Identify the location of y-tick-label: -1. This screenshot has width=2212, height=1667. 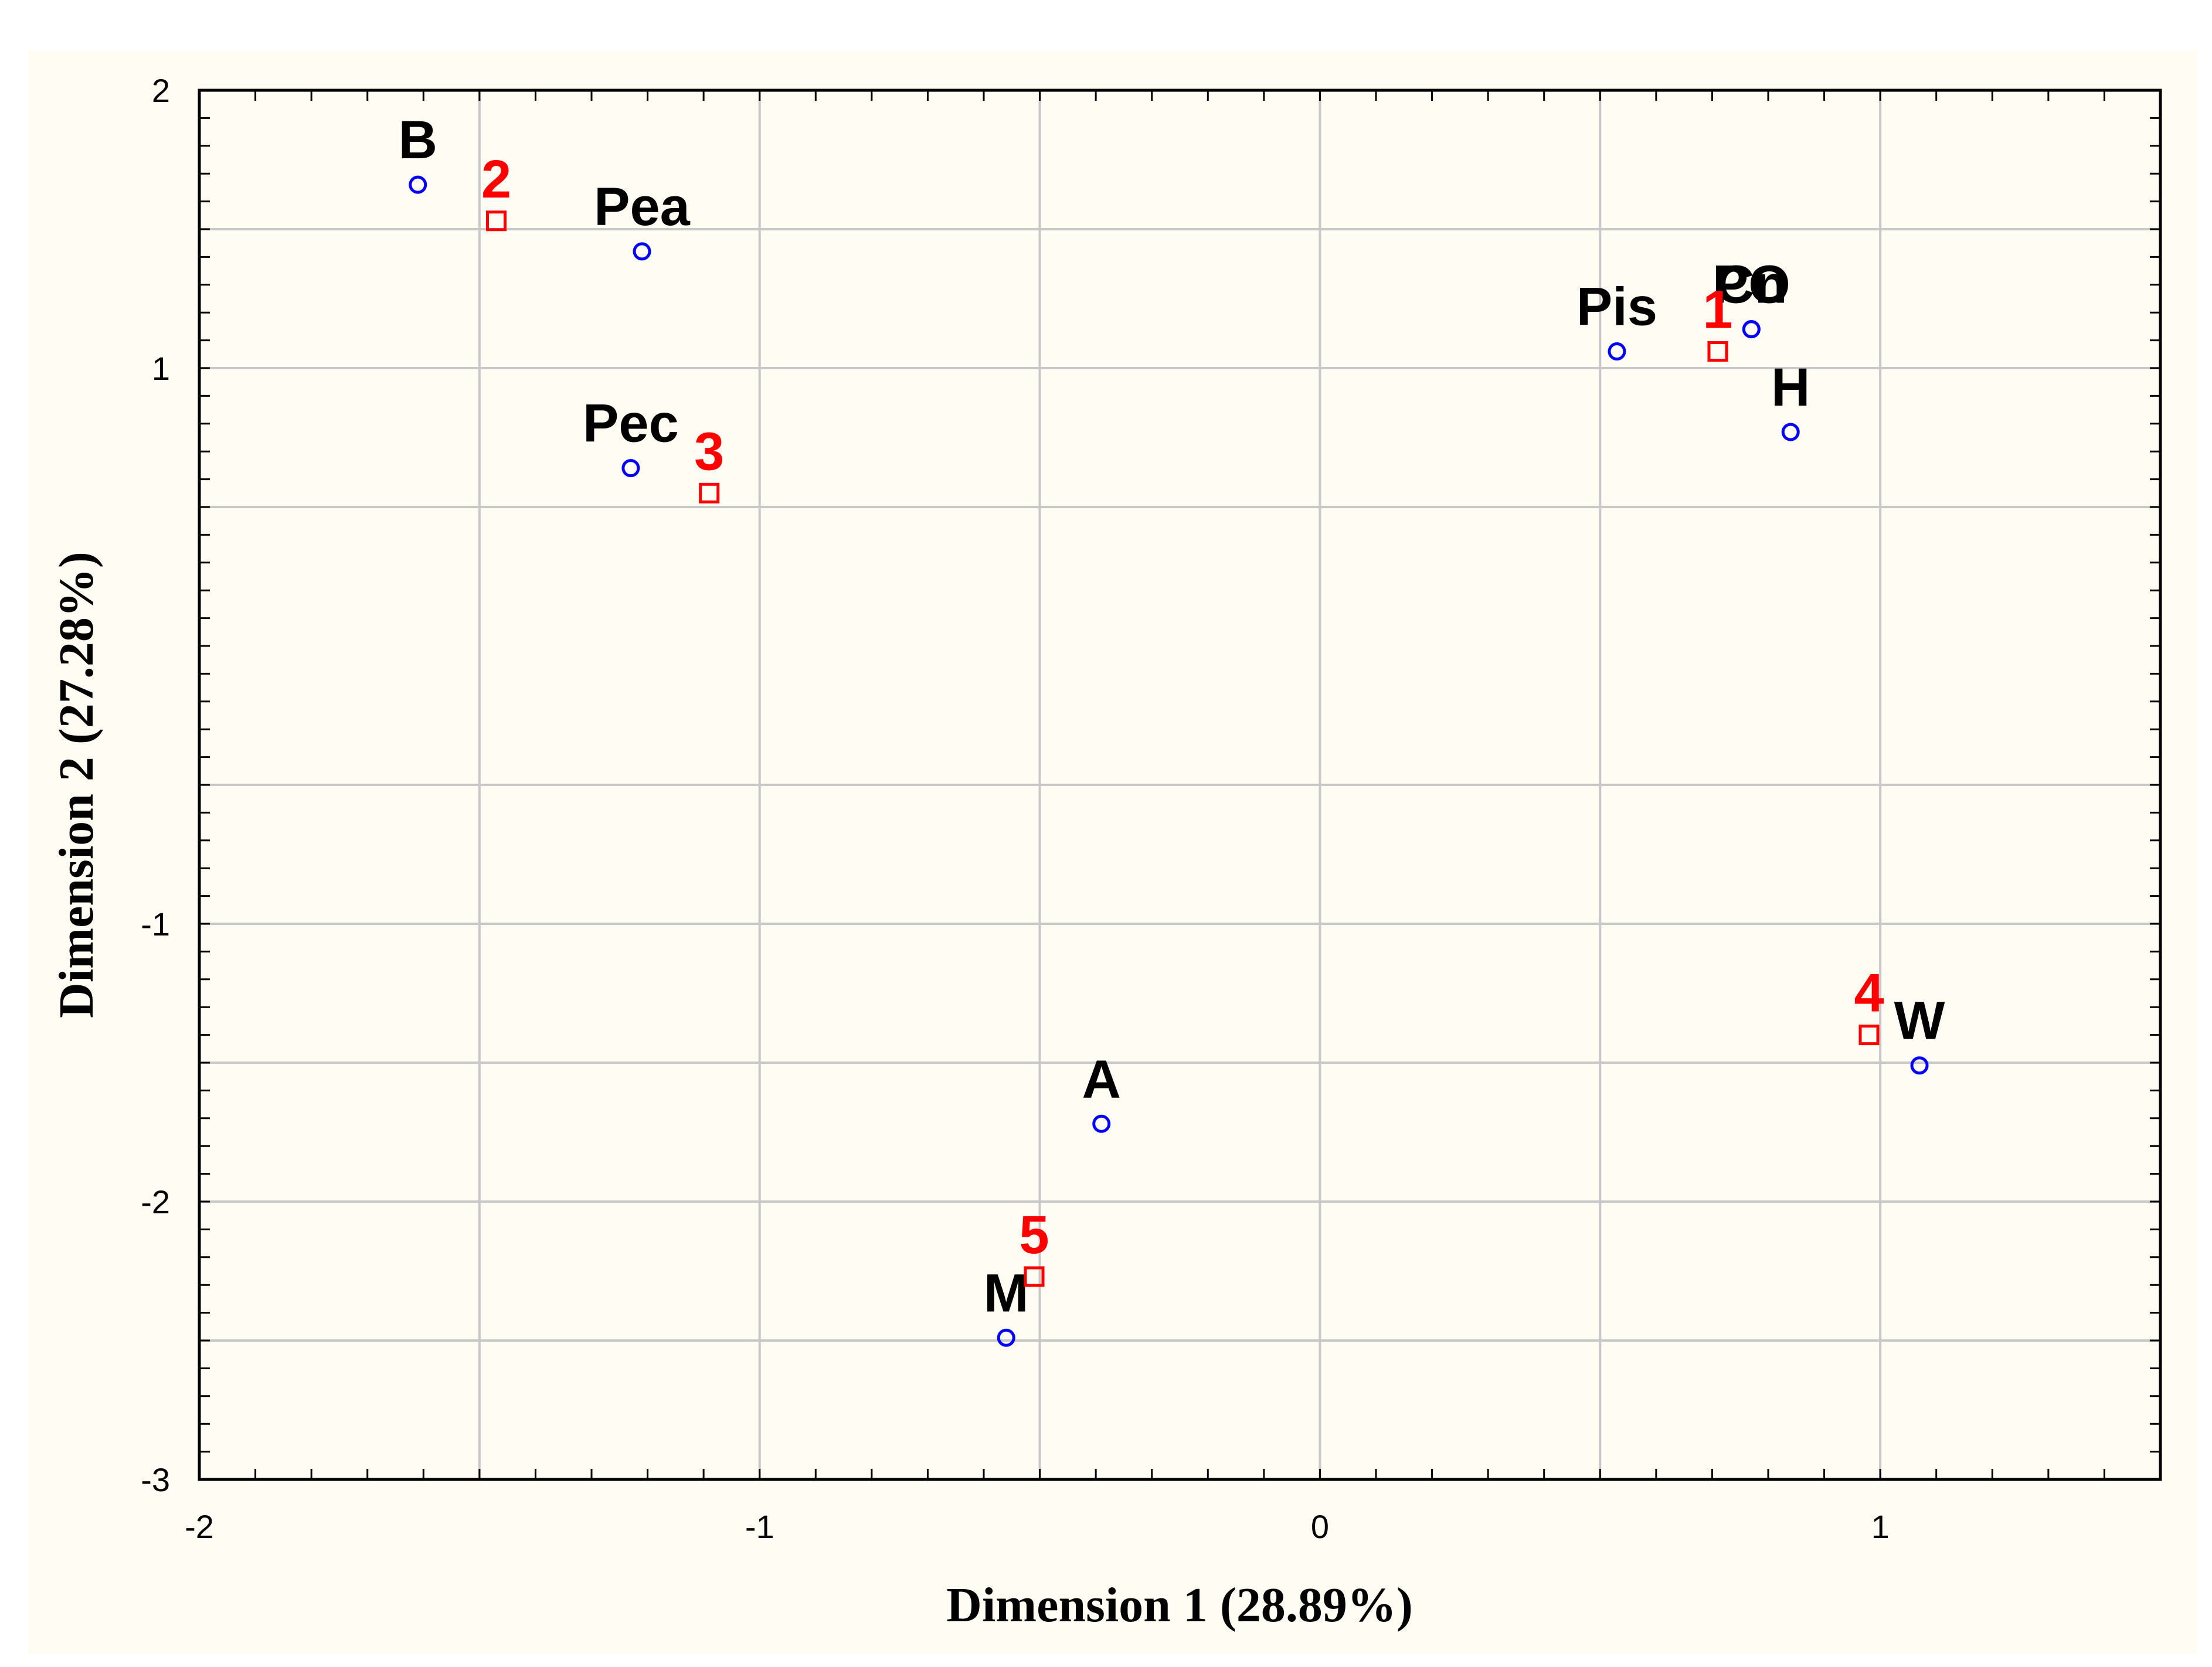
(156, 925).